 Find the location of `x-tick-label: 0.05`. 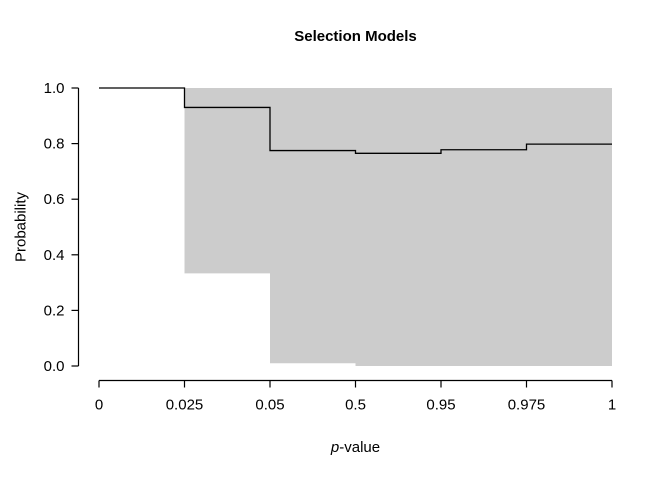

x-tick-label: 0.05 is located at coordinates (269, 405).